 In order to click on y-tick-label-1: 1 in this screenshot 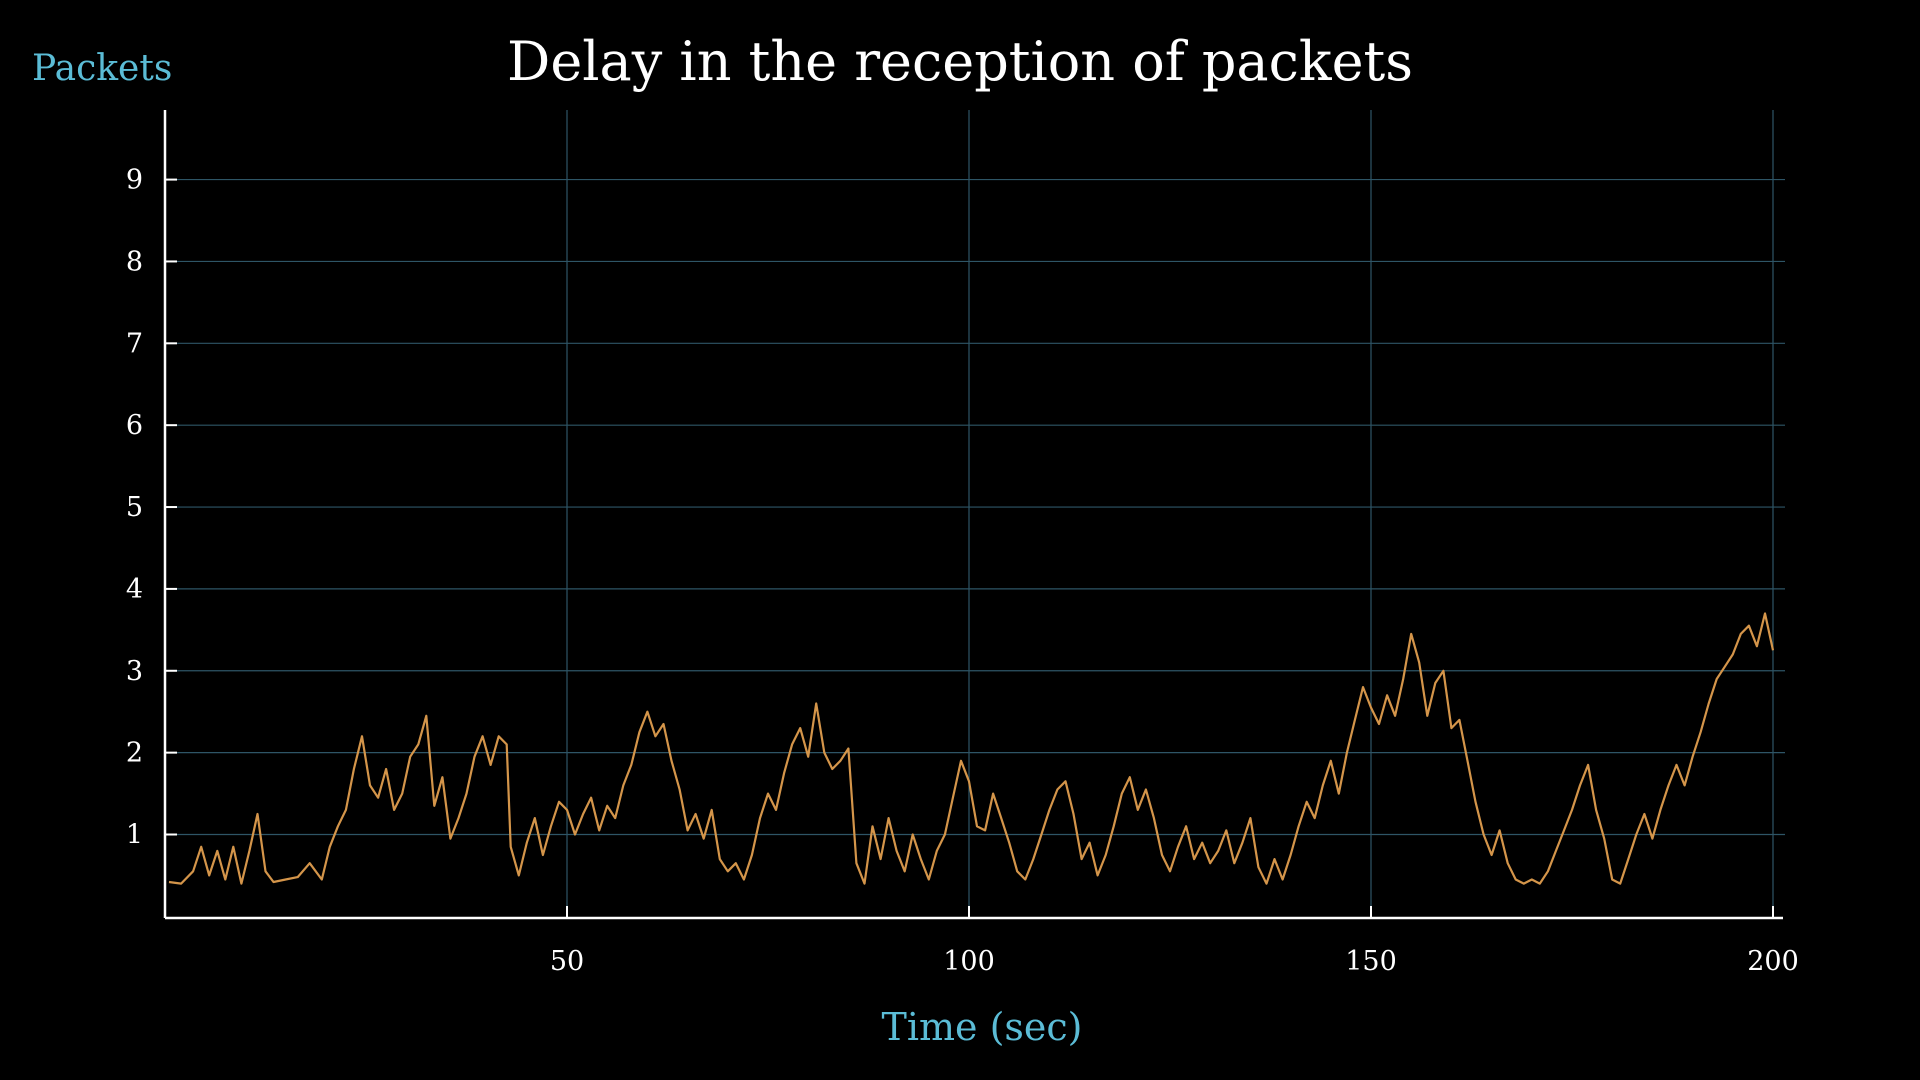, I will do `click(134, 834)`.